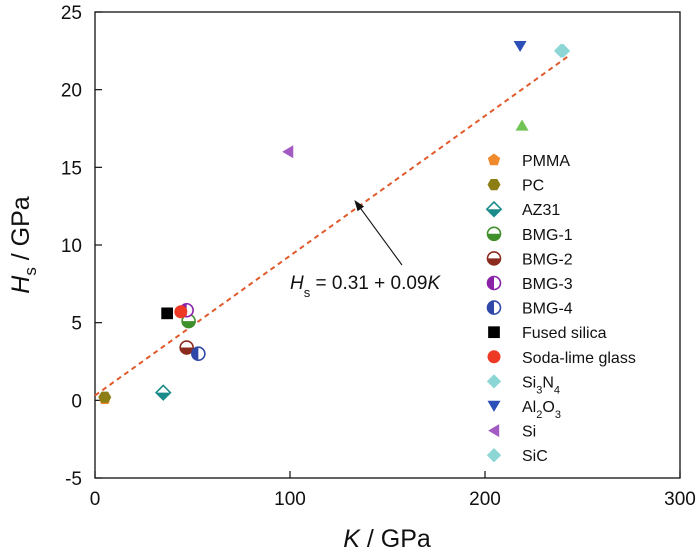 The height and width of the screenshot is (558, 700). What do you see at coordinates (520, 46) in the screenshot?
I see `data-point-al2o3` at bounding box center [520, 46].